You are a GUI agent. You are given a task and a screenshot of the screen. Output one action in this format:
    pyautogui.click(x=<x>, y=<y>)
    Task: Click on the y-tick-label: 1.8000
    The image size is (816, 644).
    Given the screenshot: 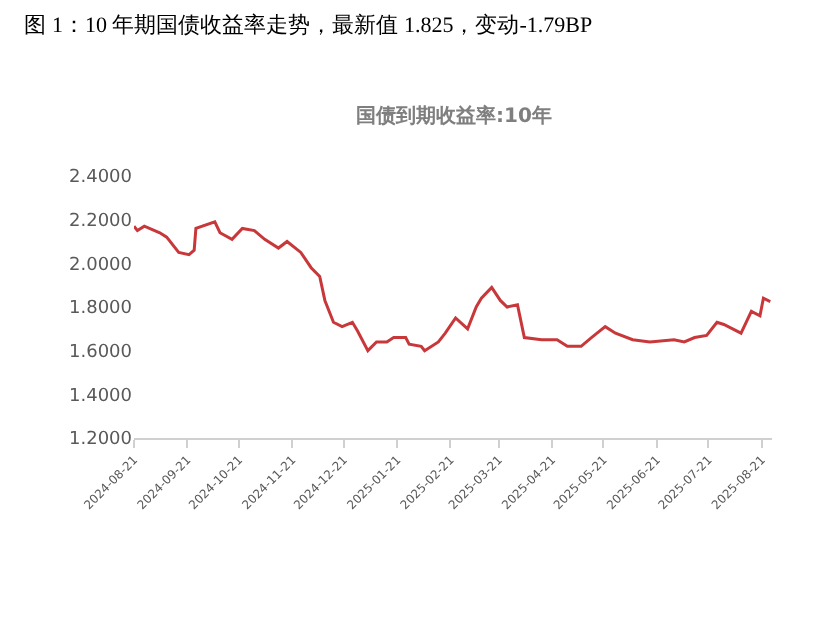 What is the action you would take?
    pyautogui.click(x=101, y=309)
    